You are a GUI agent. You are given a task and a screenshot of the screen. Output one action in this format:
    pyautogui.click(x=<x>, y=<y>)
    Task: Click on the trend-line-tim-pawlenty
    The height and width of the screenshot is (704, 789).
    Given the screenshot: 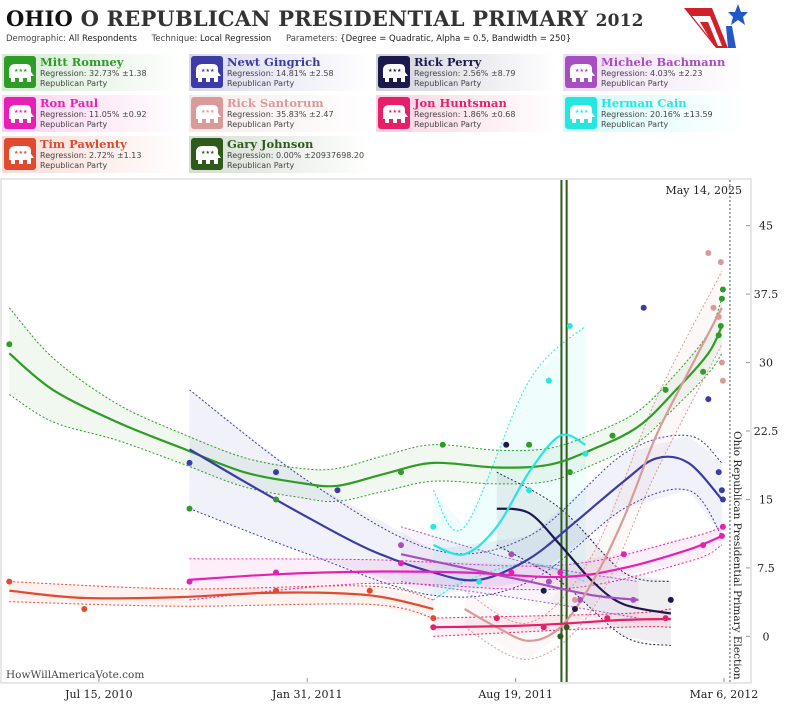 What is the action you would take?
    pyautogui.click(x=221, y=600)
    